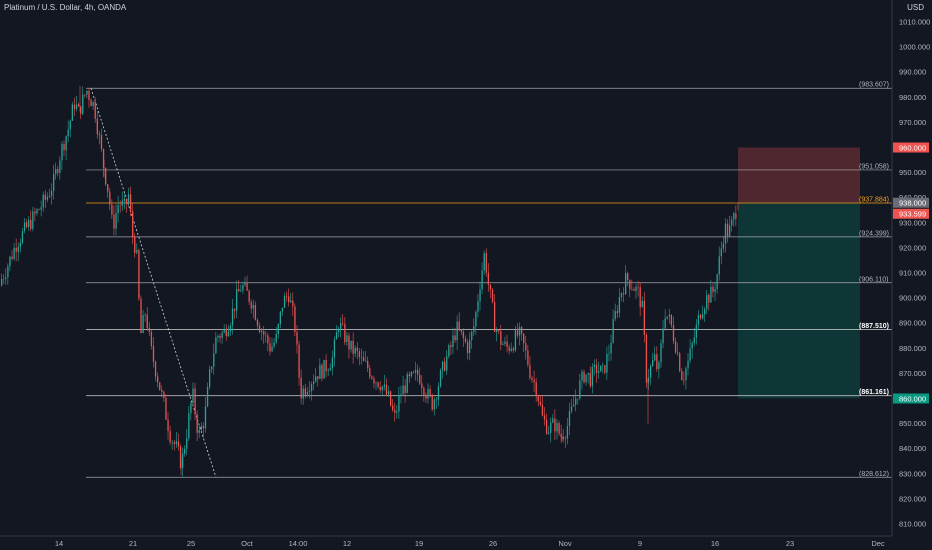 The image size is (932, 550). I want to click on currency-label: USD, so click(915, 7).